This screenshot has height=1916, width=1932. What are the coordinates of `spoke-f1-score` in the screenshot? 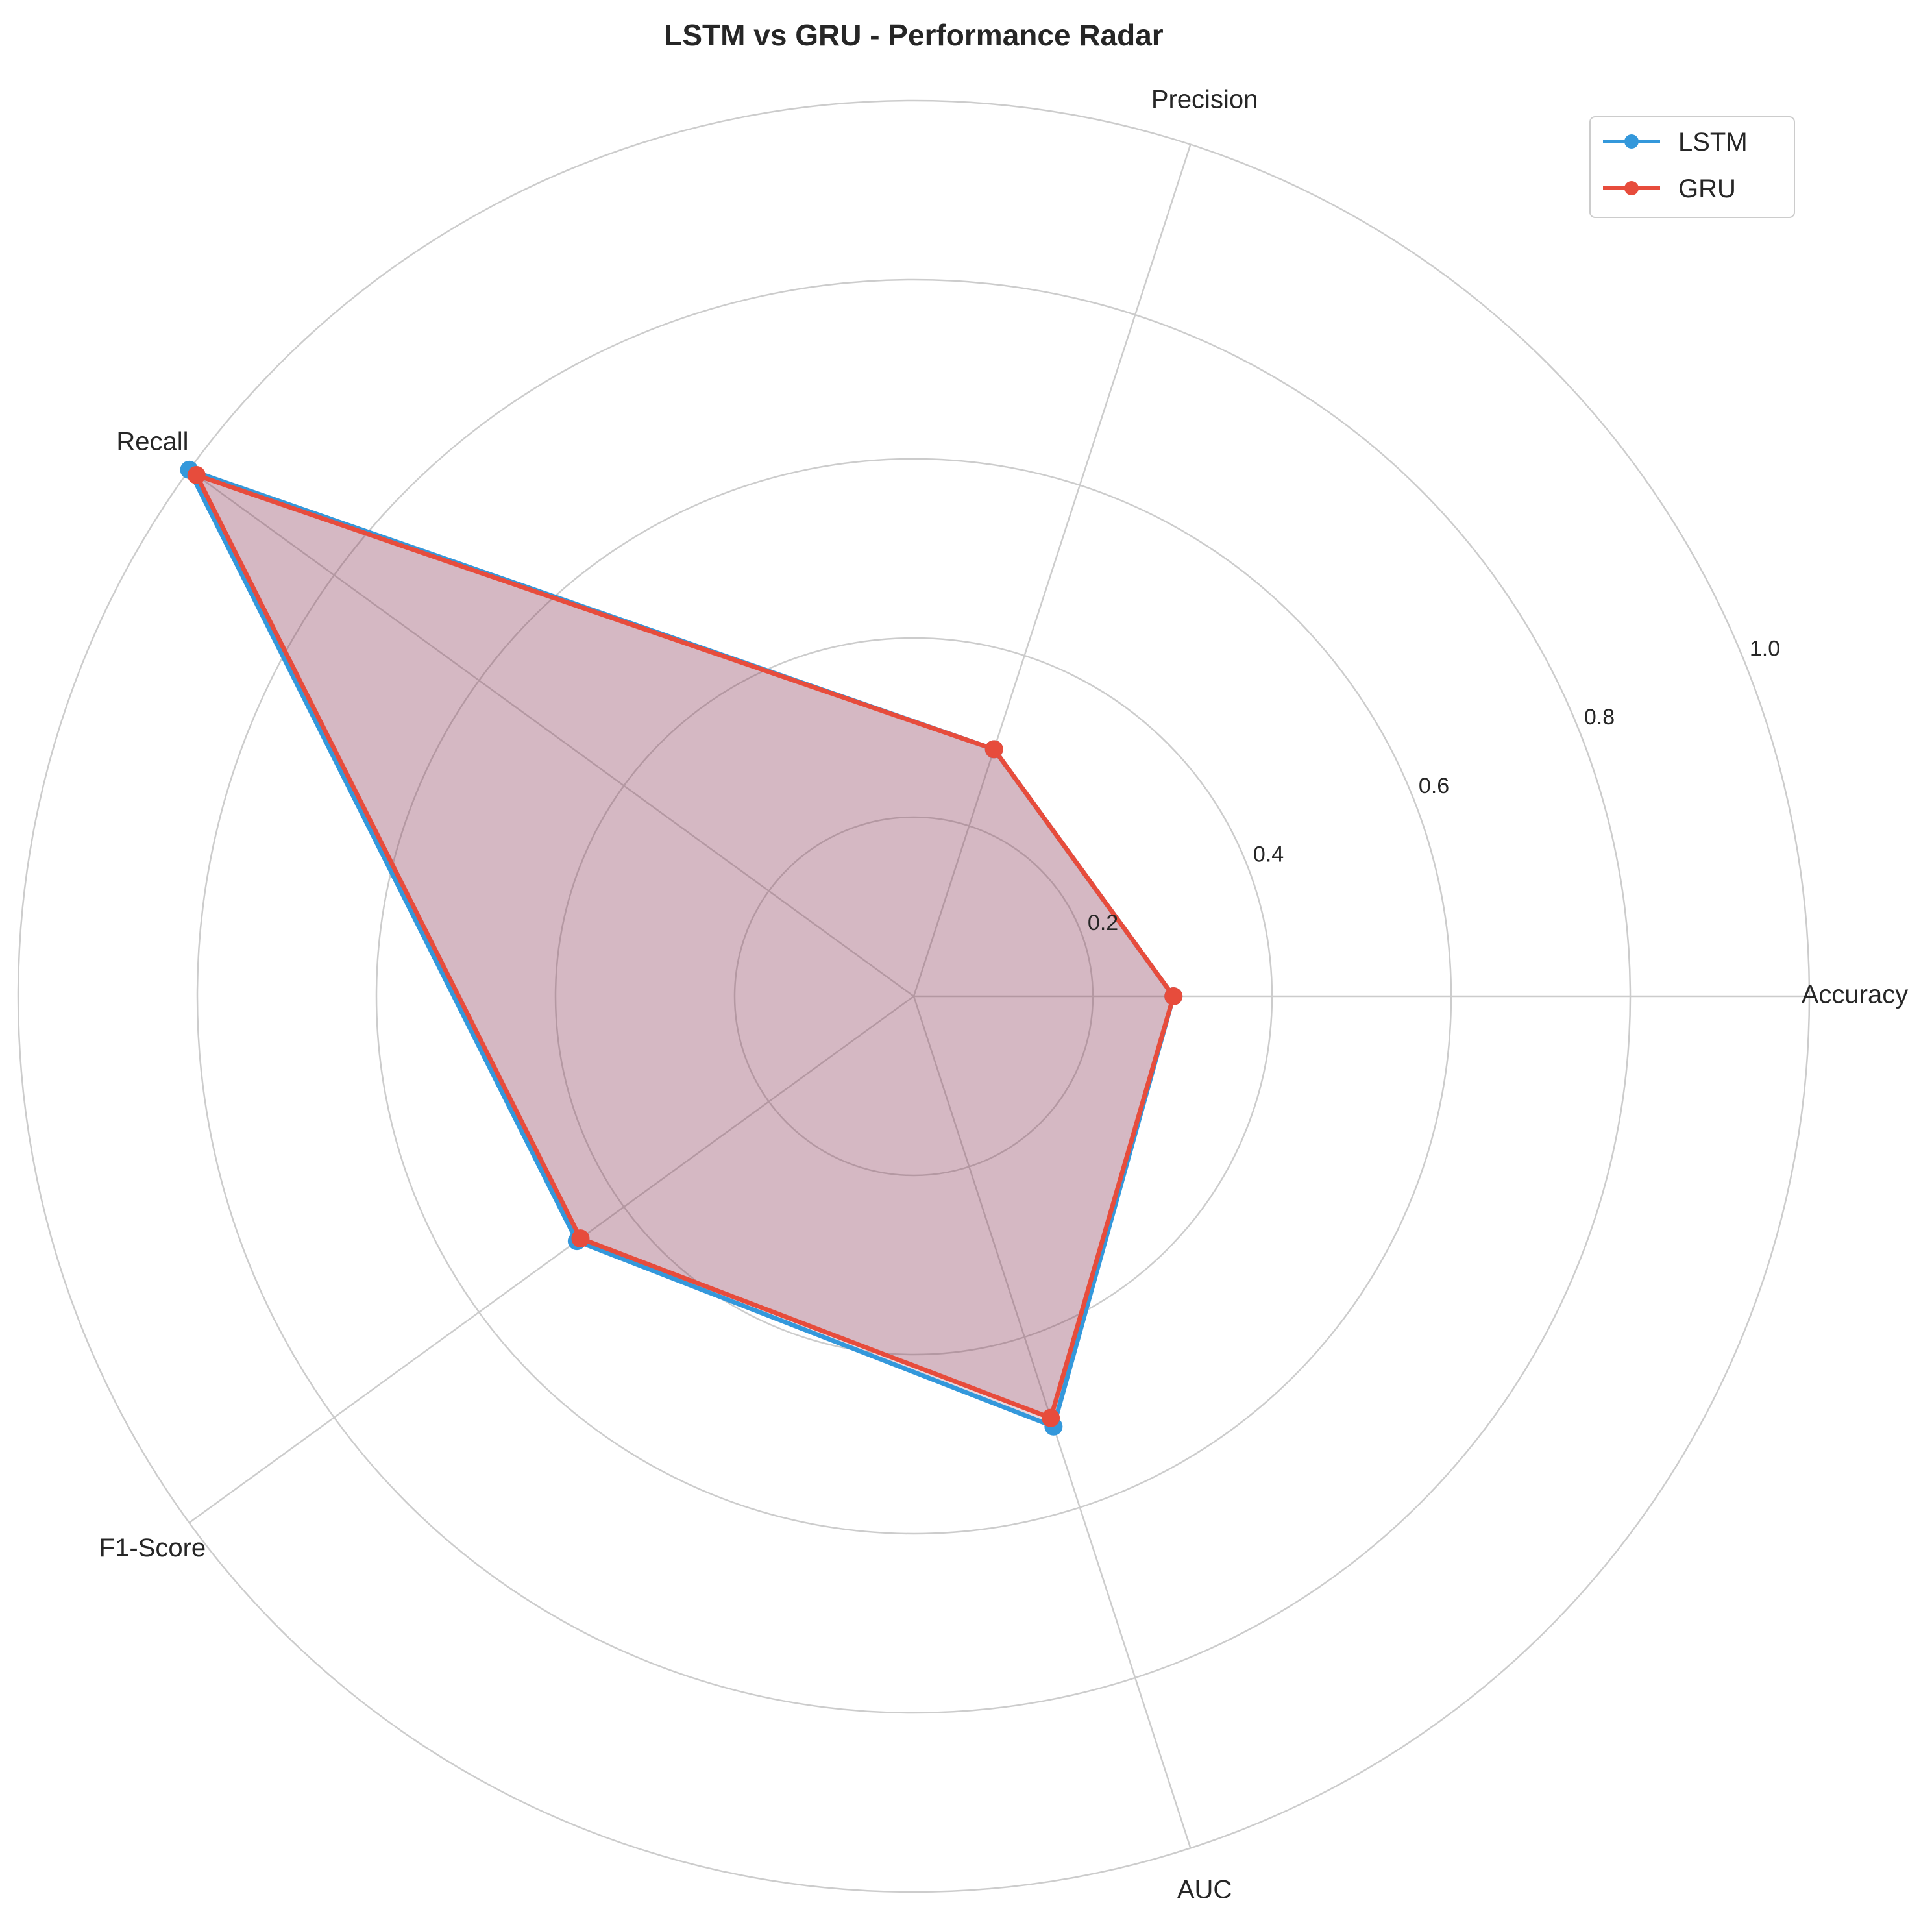 It's located at (551, 1259).